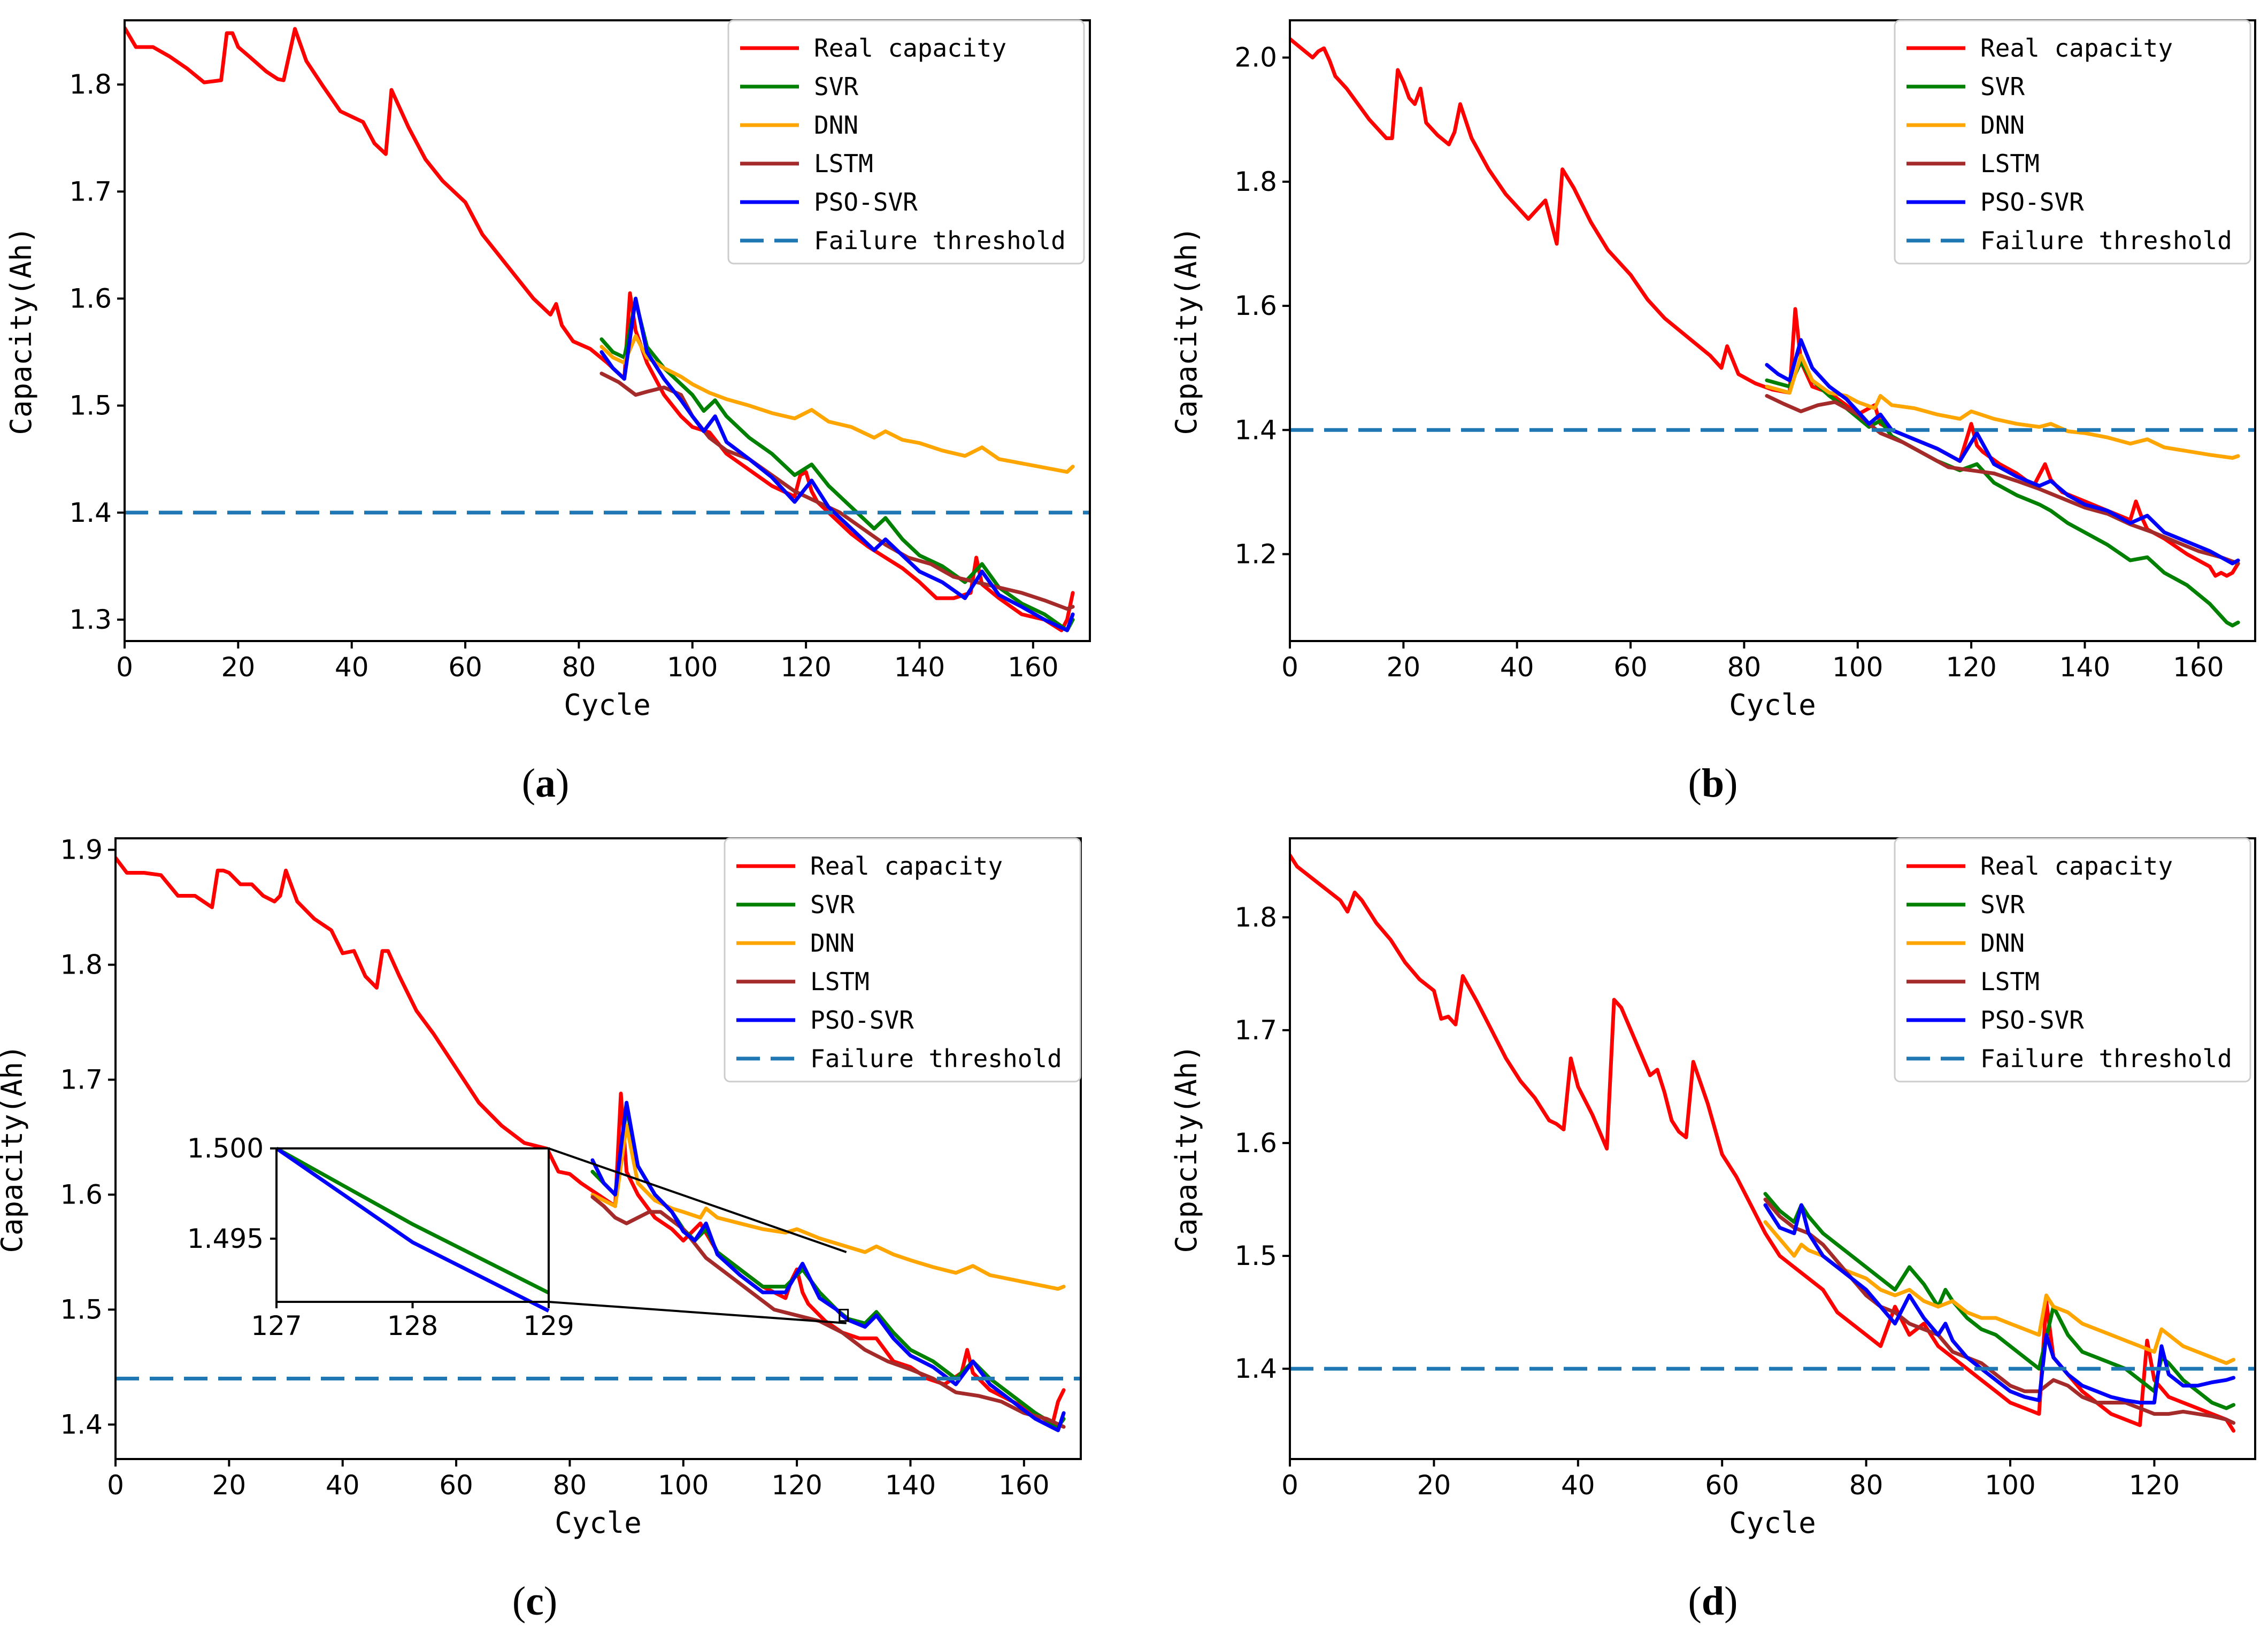 Image resolution: width=2268 pixels, height=1636 pixels. I want to click on series-line-dnn, so click(828, 1207).